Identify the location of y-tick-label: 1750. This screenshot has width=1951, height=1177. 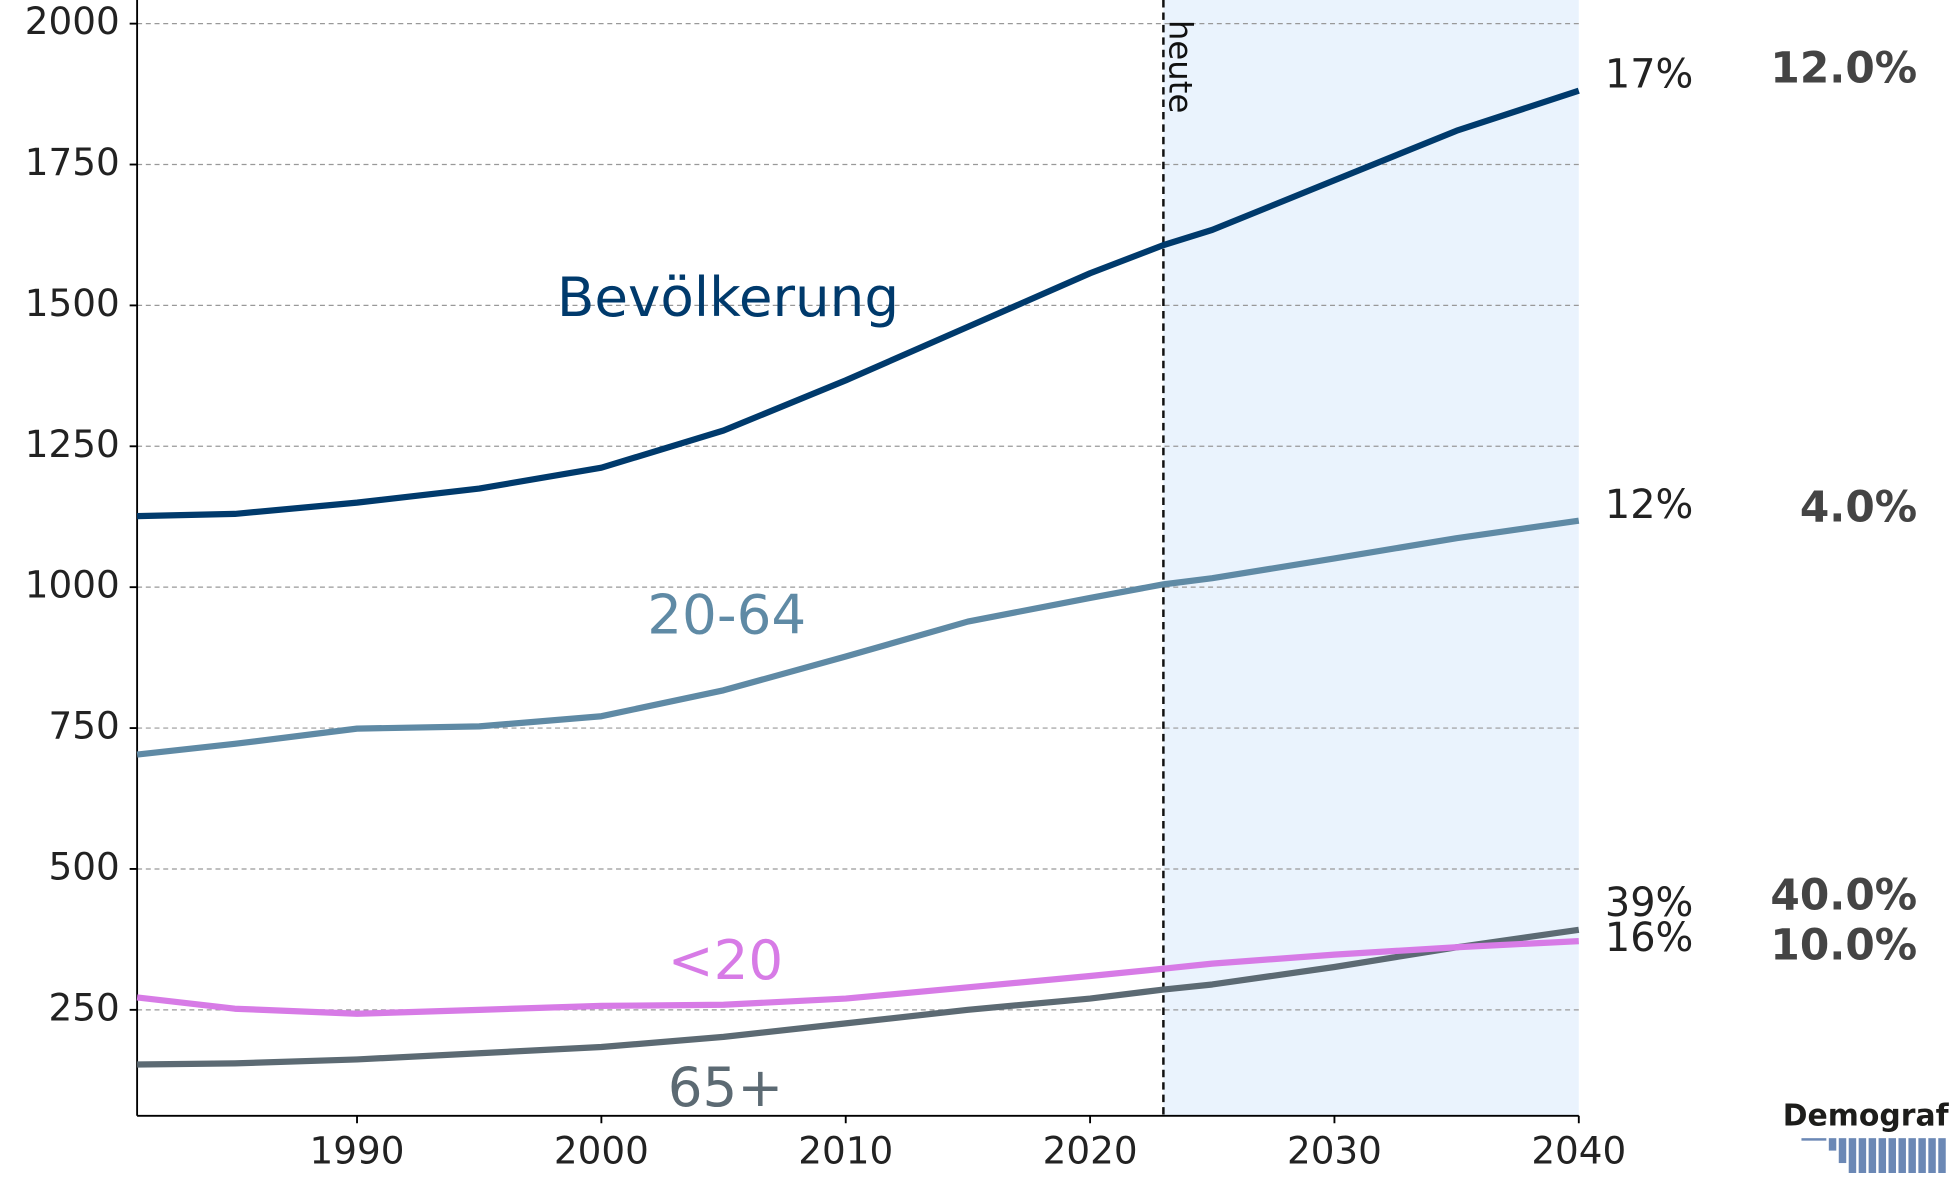
(72, 162).